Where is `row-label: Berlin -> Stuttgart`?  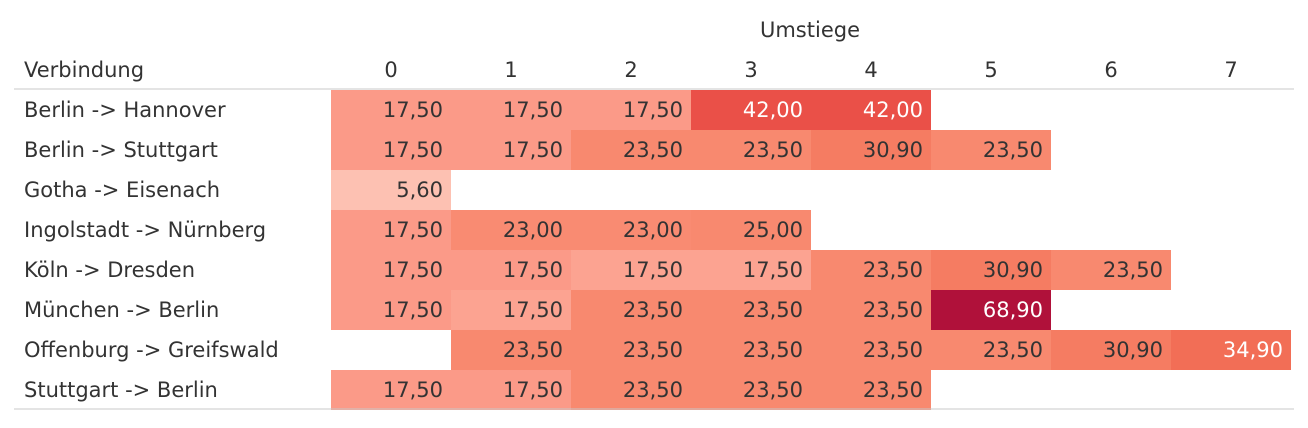 row-label: Berlin -> Stuttgart is located at coordinates (121, 150).